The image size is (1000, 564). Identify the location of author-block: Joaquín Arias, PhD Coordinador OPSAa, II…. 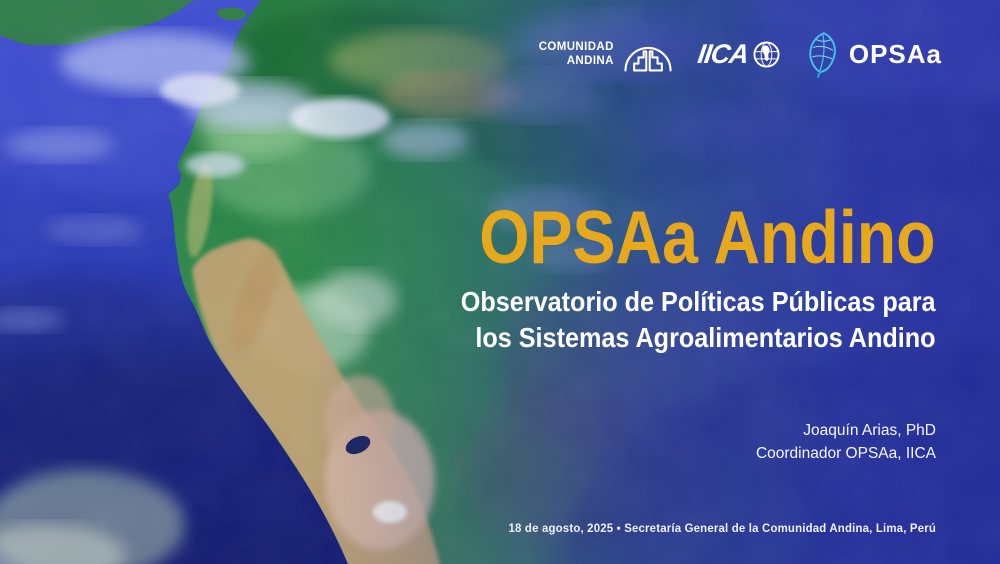
(846, 442).